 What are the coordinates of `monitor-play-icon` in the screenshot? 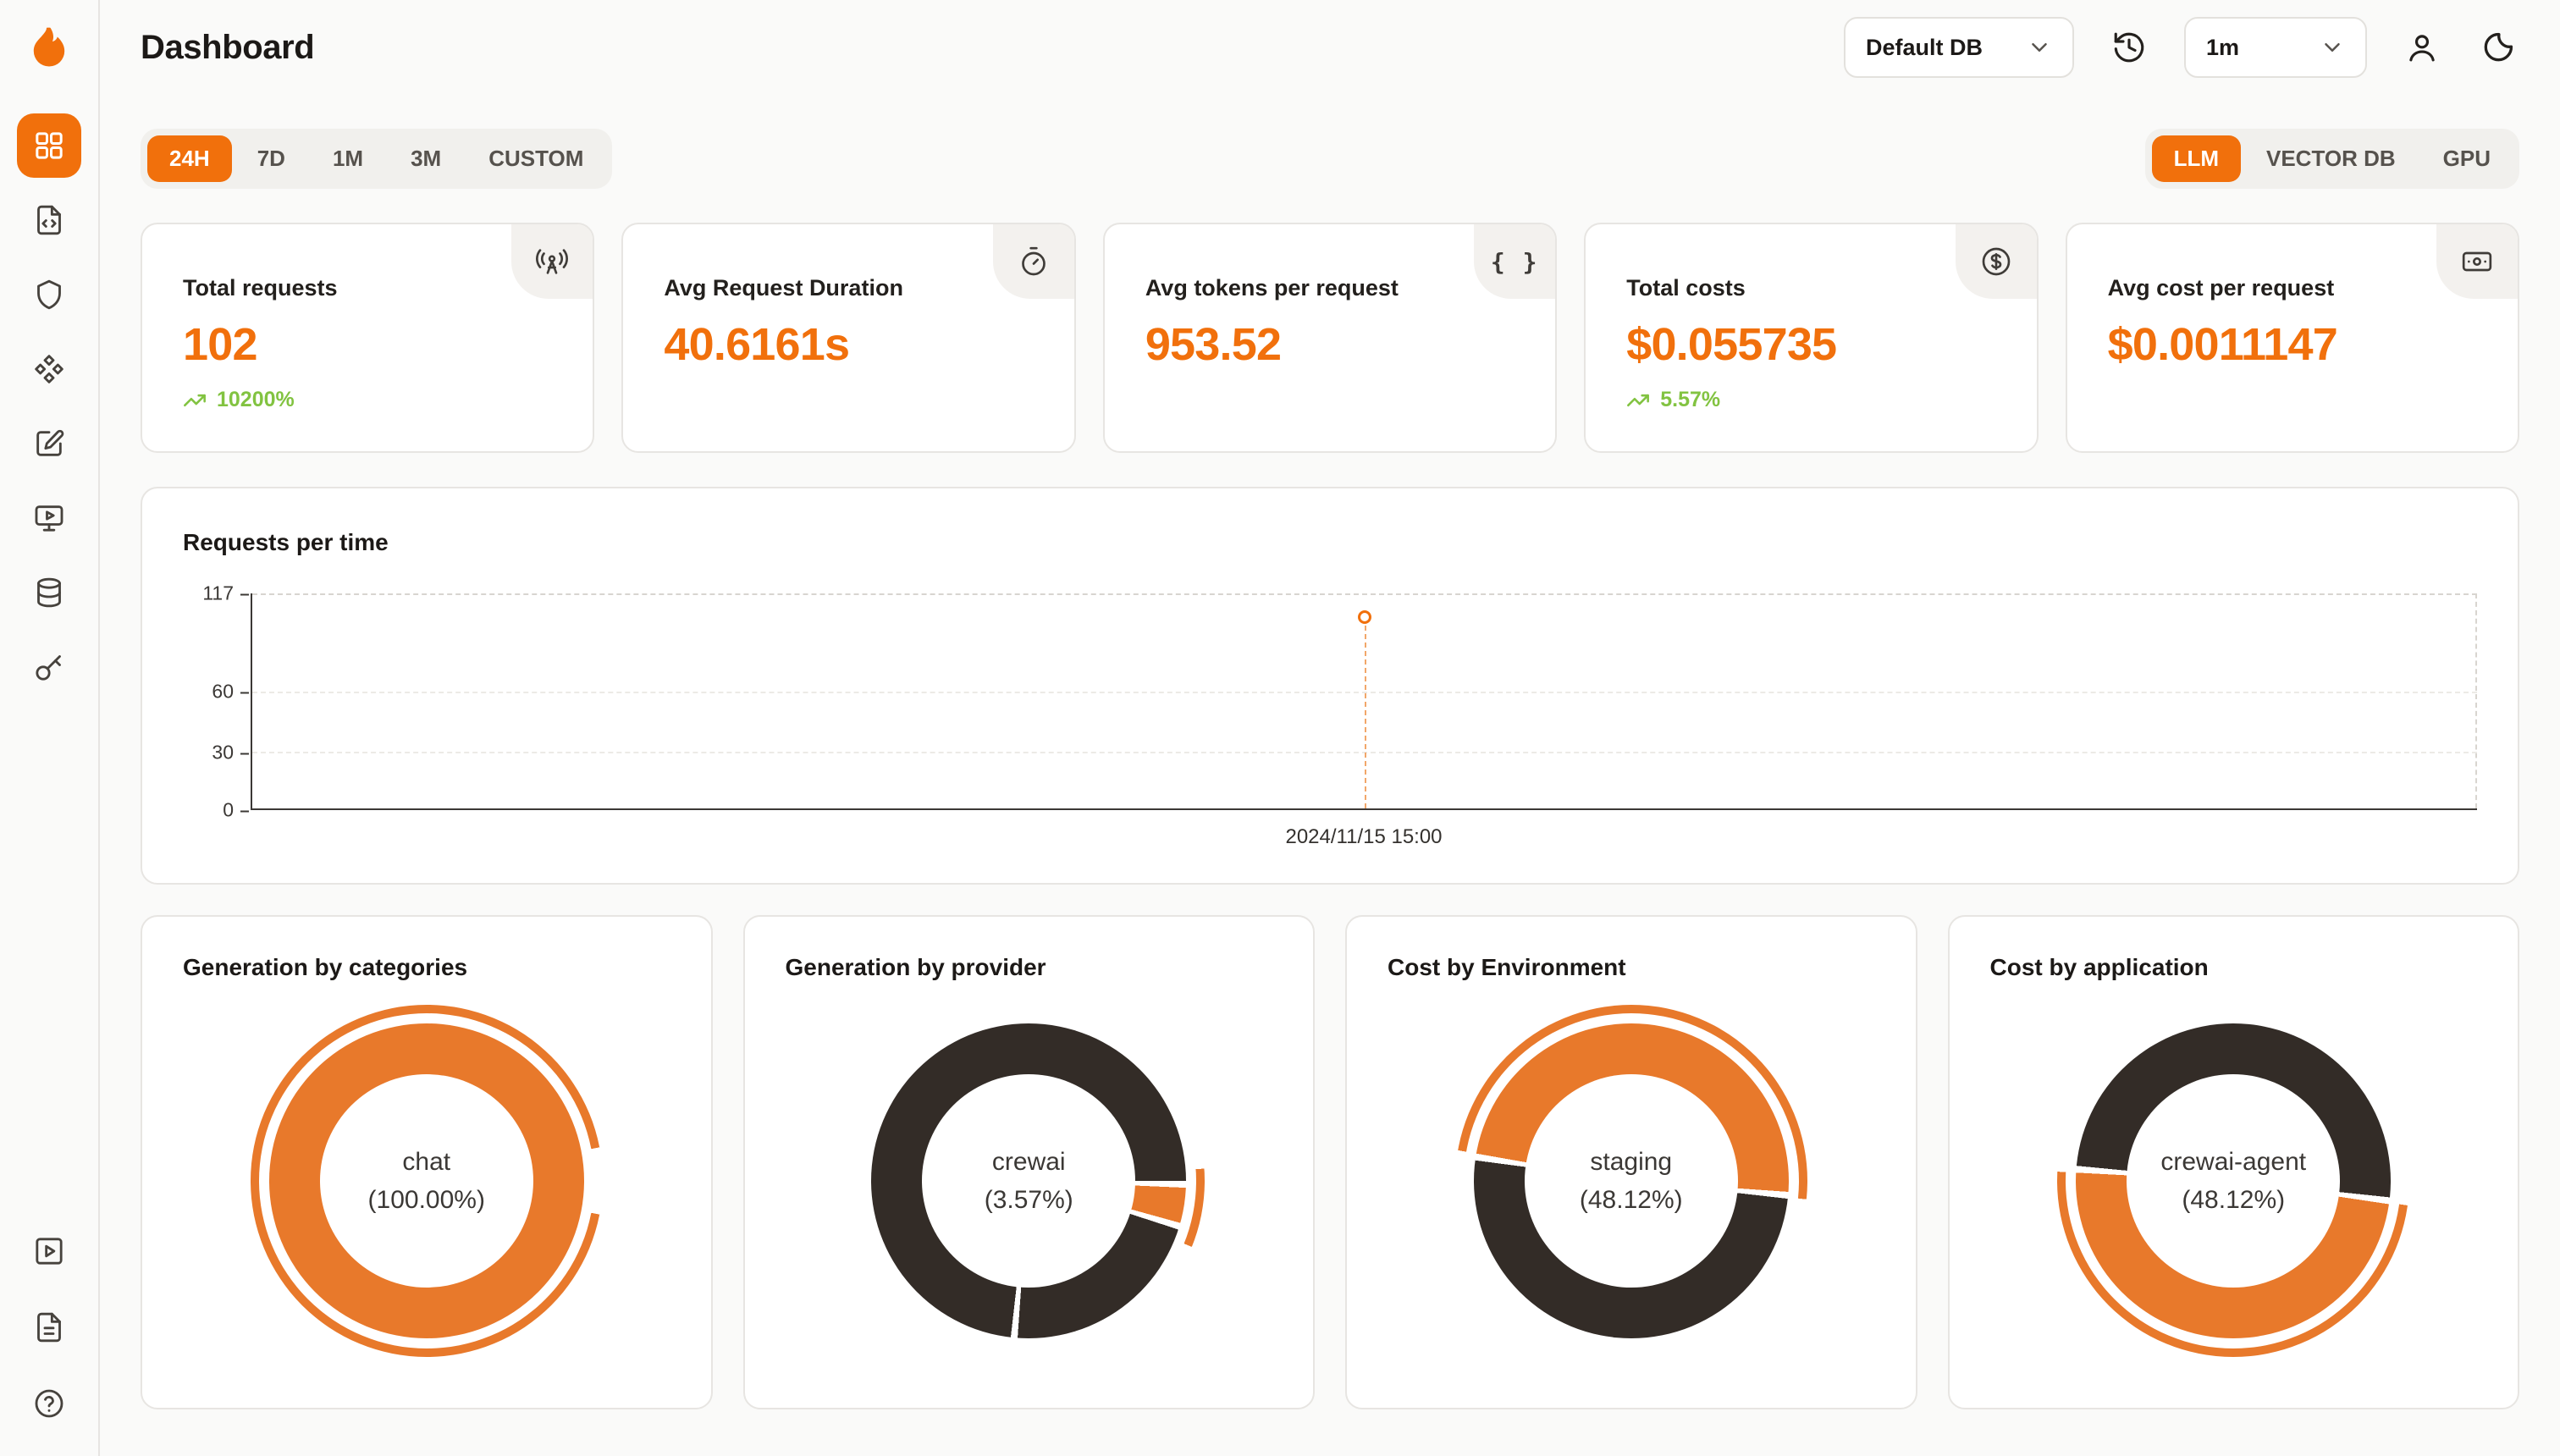 It's located at (49, 518).